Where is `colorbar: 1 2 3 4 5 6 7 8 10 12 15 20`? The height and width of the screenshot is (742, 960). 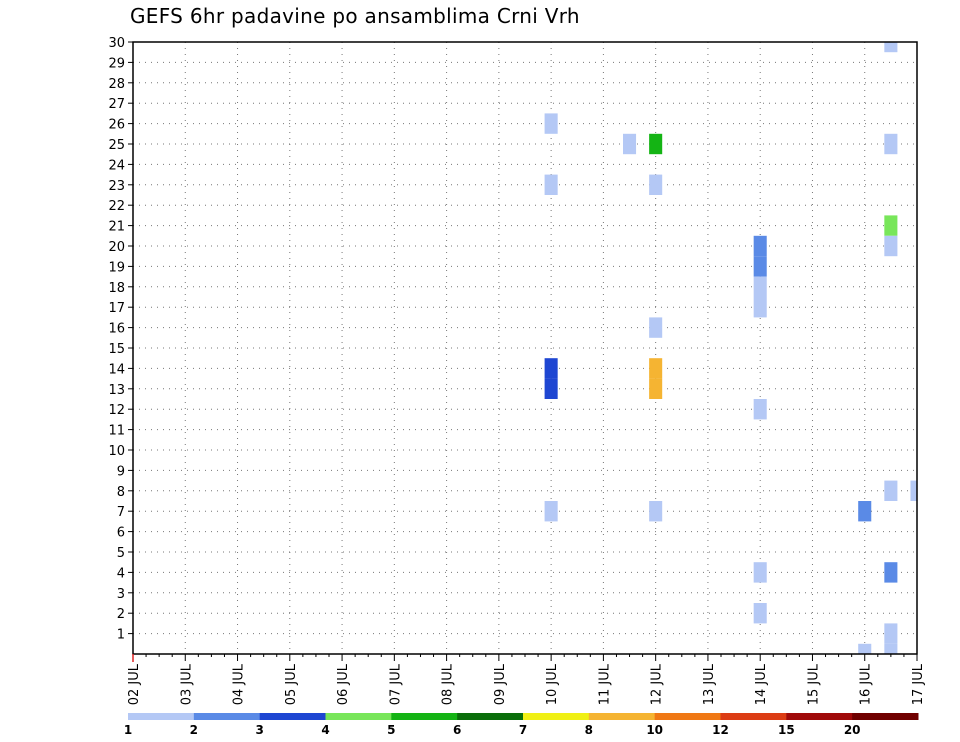 colorbar: 1 2 3 4 5 6 7 8 10 12 15 20 is located at coordinates (521, 725).